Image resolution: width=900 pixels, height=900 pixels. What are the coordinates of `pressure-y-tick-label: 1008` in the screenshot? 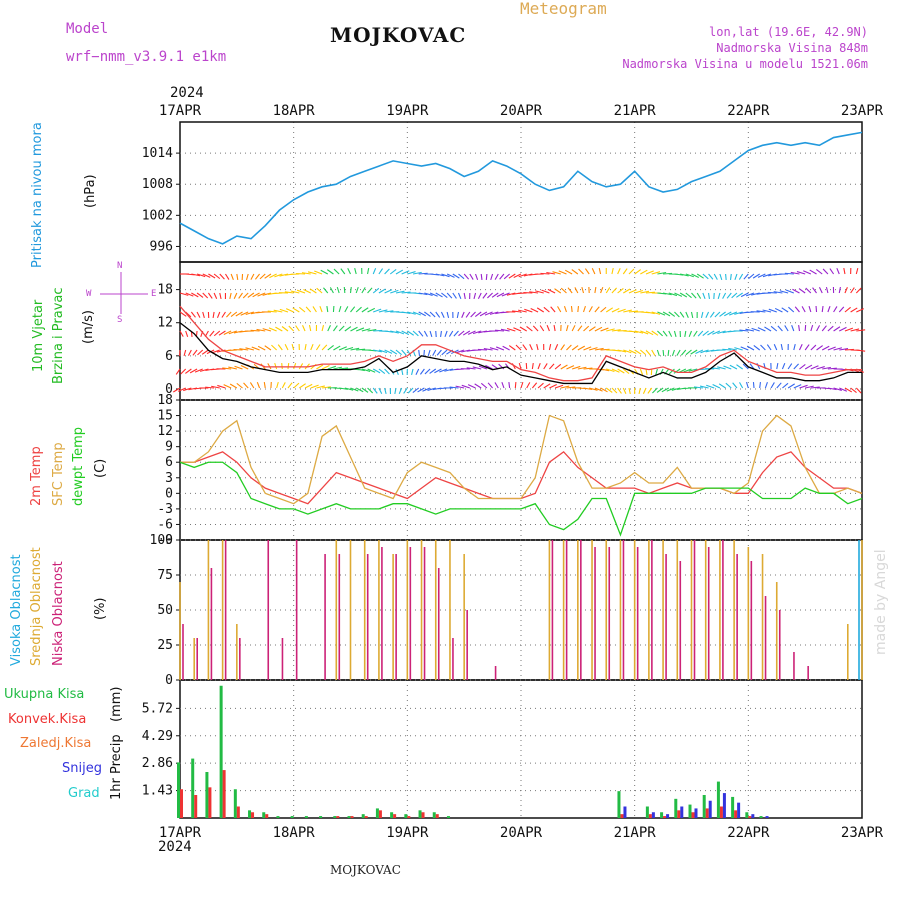 It's located at (157, 184).